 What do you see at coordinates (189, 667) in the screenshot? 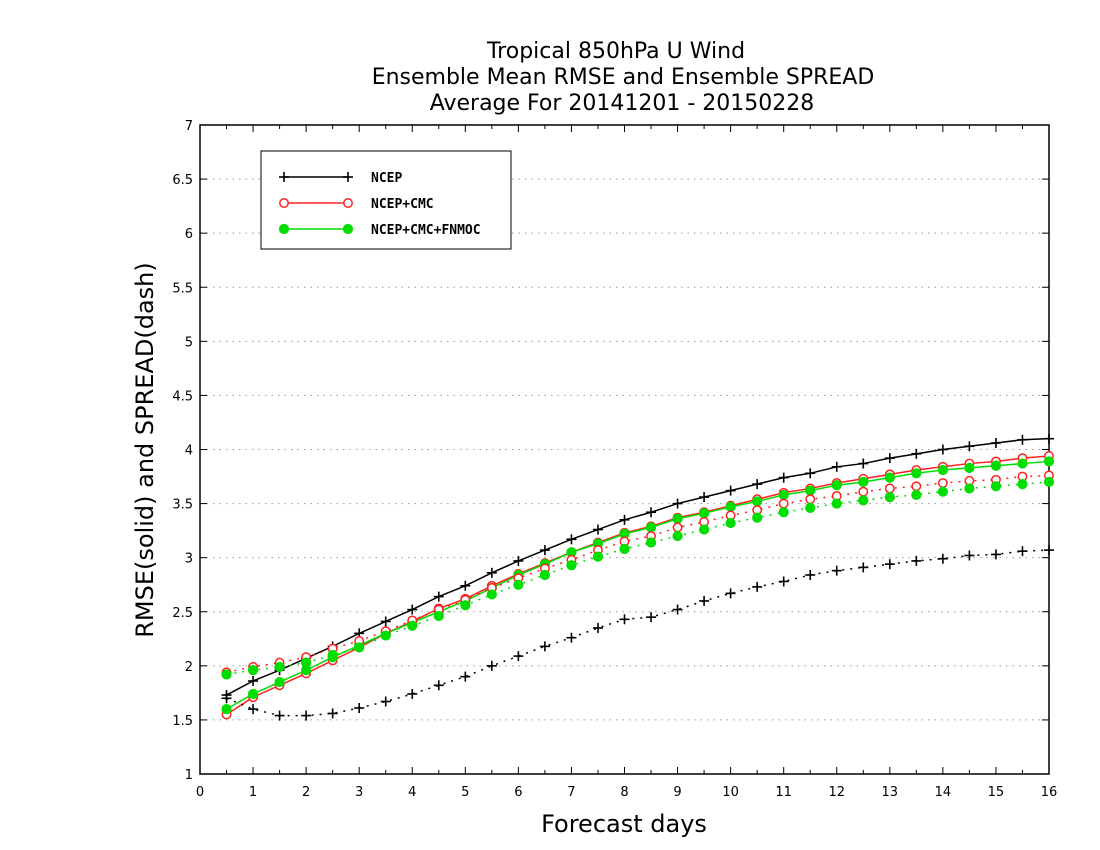
I see `y-tick-label: 2` at bounding box center [189, 667].